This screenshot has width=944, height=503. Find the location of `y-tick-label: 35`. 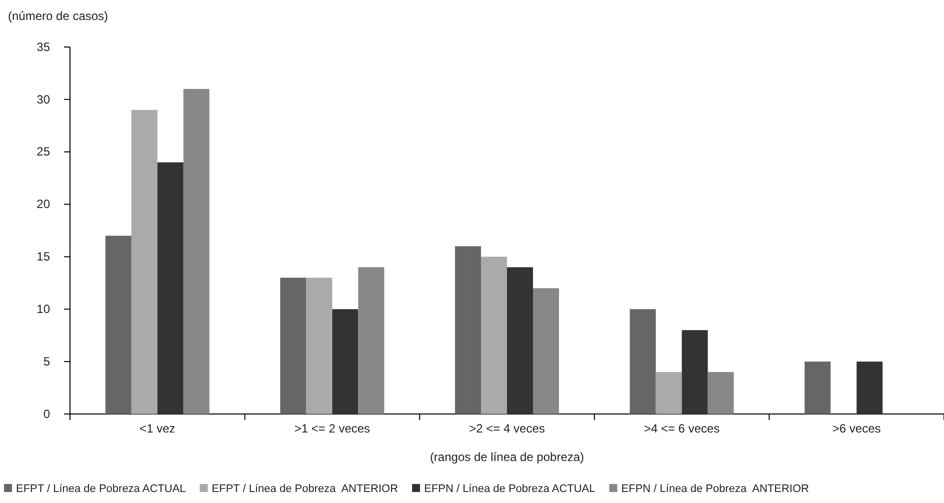

y-tick-label: 35 is located at coordinates (43, 47).